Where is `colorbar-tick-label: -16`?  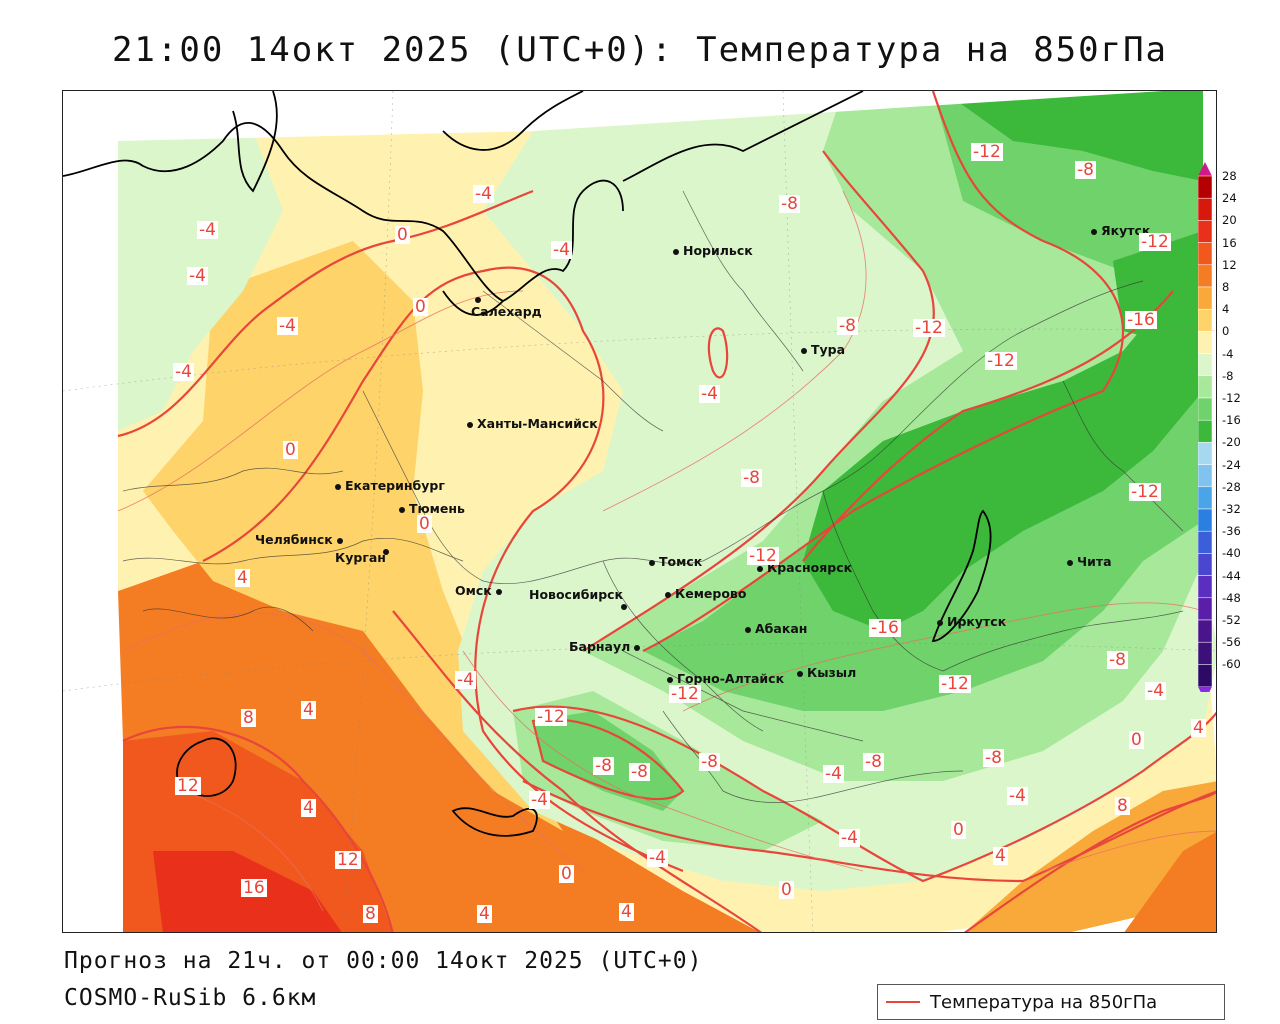
colorbar-tick-label: -16 is located at coordinates (1231, 420).